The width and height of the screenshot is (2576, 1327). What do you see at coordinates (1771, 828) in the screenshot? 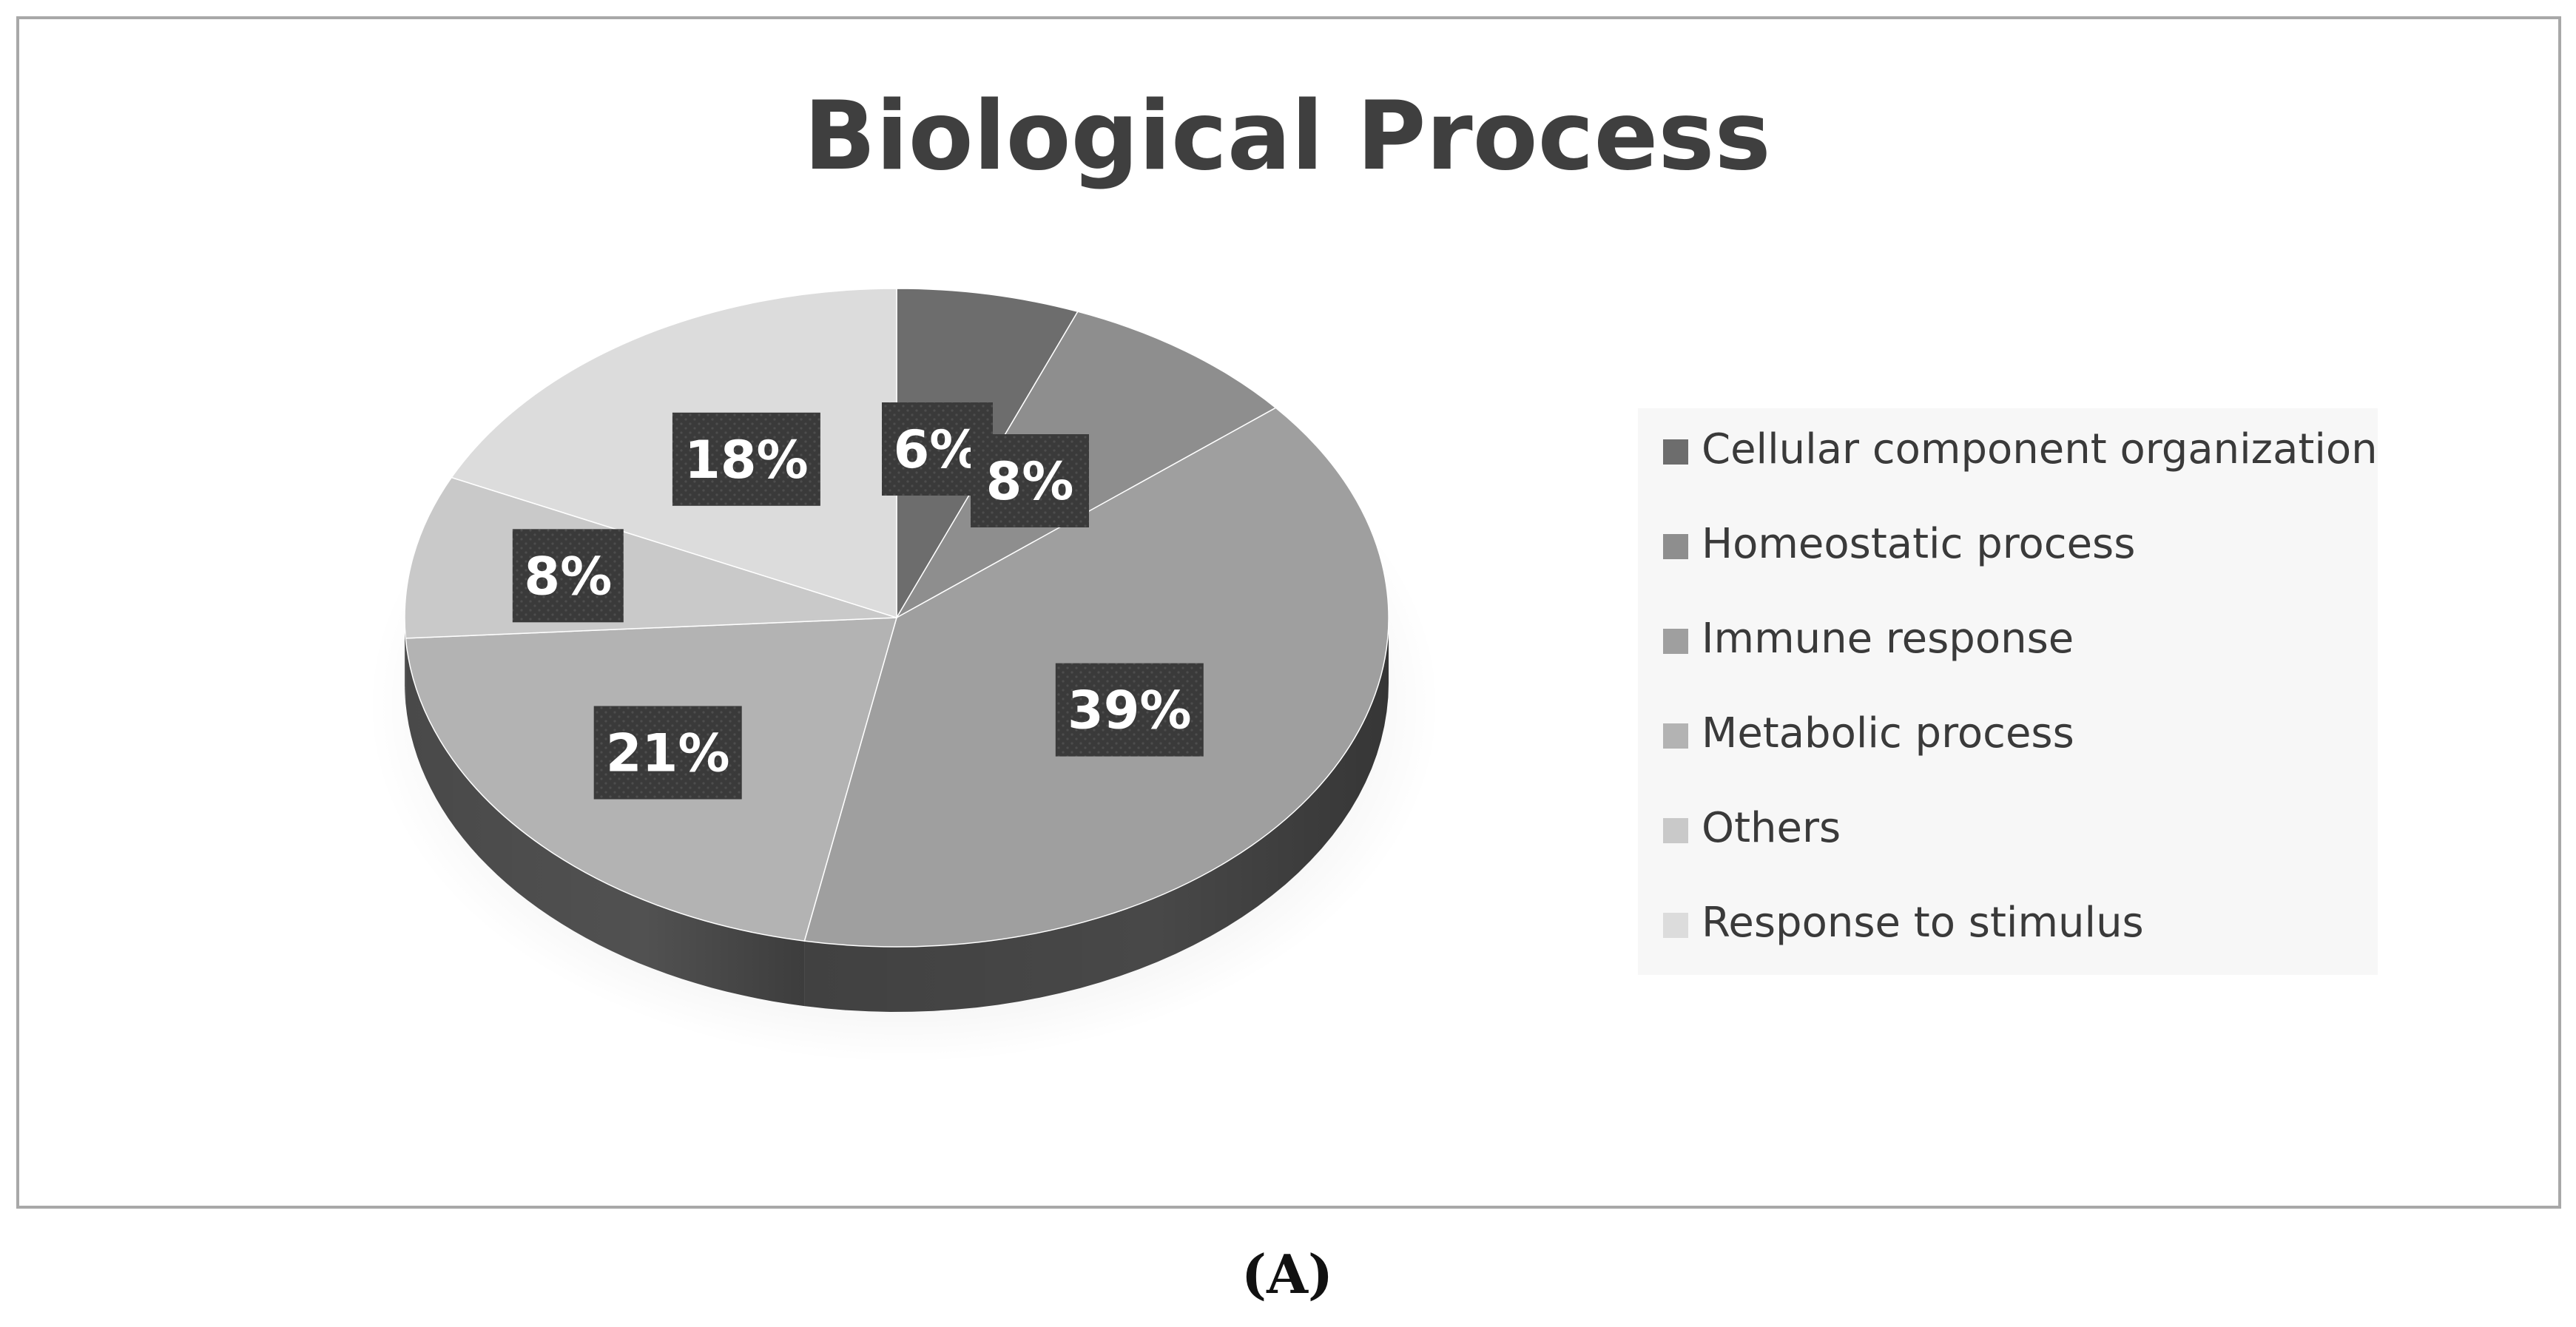
I see `legend-label-4: Others` at bounding box center [1771, 828].